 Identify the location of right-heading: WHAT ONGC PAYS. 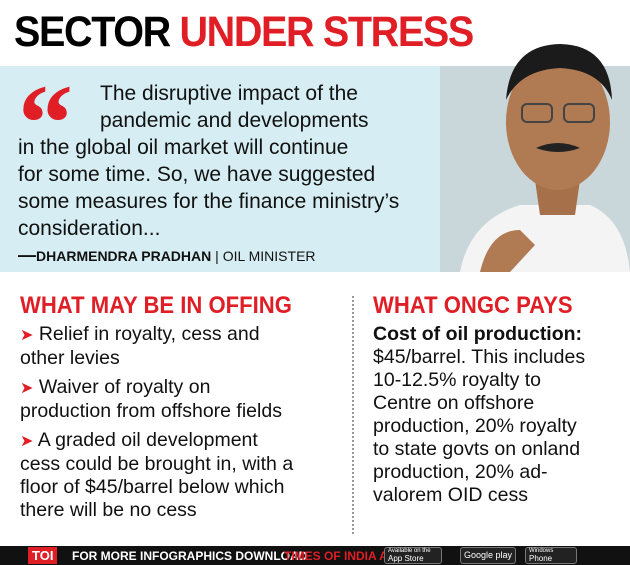
(473, 305).